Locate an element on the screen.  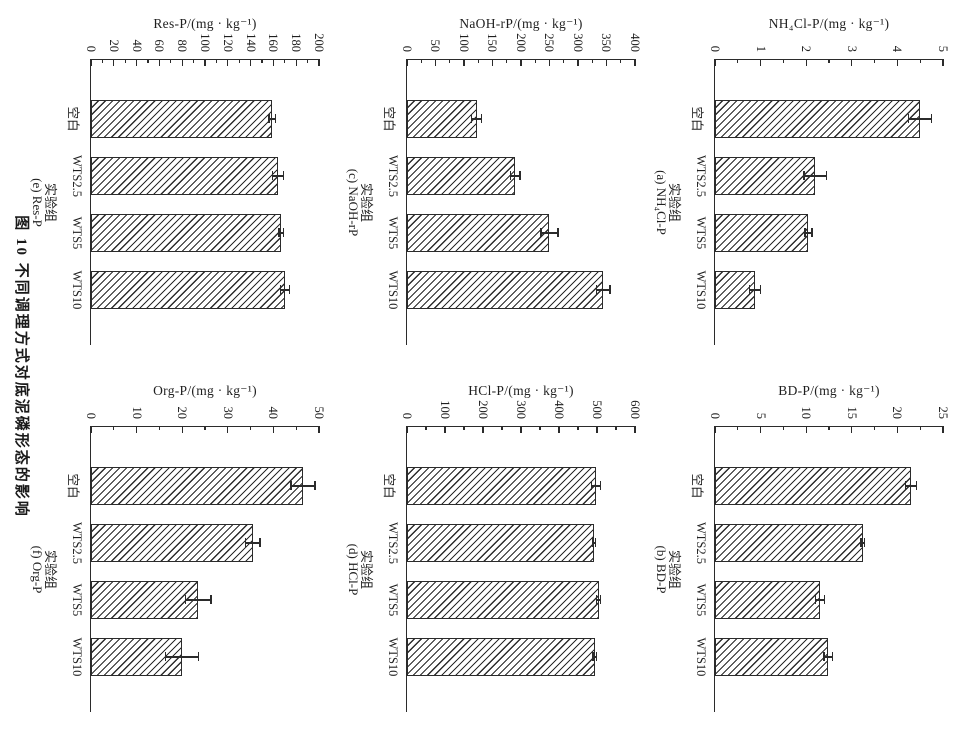
y-tick-label: 20 is located at coordinates (113, 46).